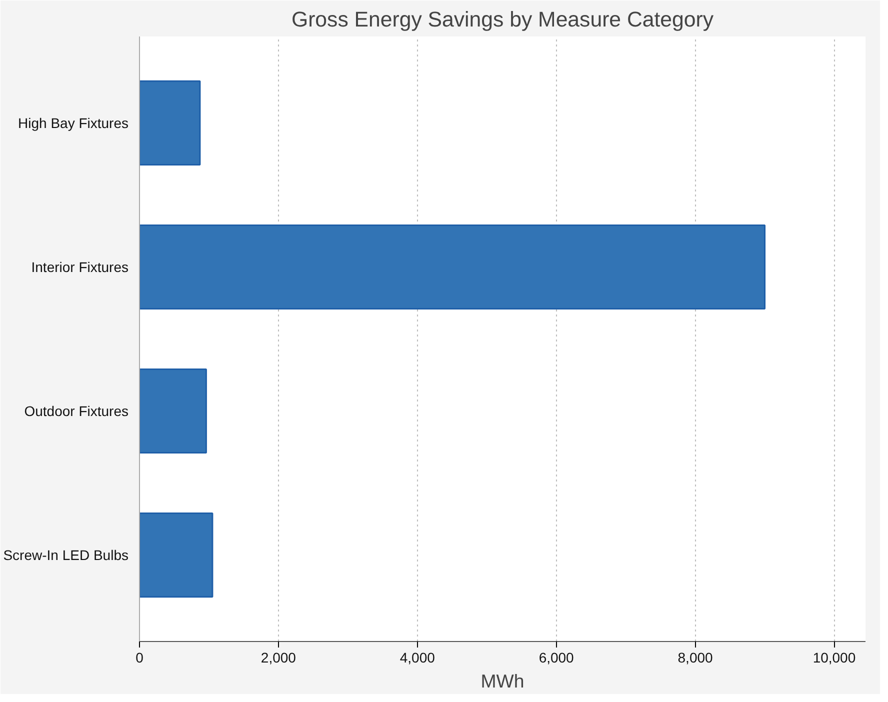 This screenshot has height=702, width=888. I want to click on x-tick-label: 6,000, so click(556, 658).